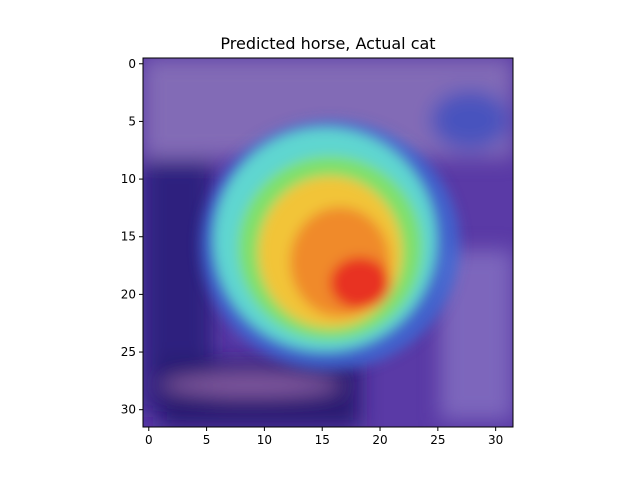  What do you see at coordinates (128, 179) in the screenshot?
I see `y-tick-label: 10` at bounding box center [128, 179].